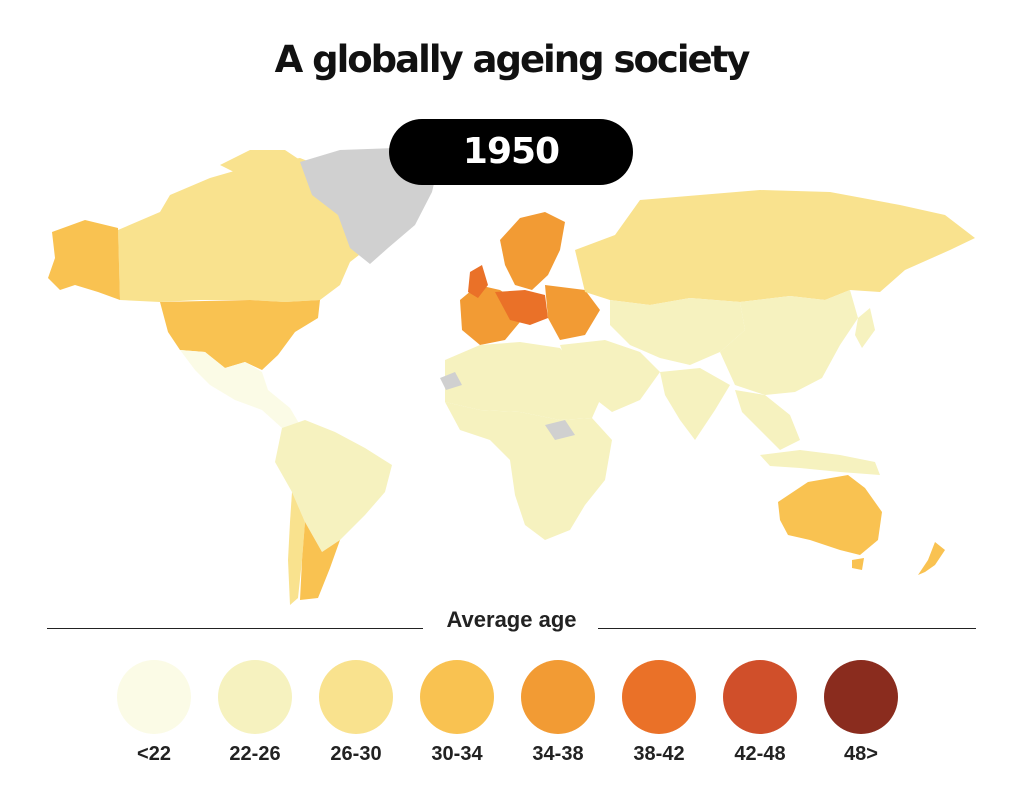  What do you see at coordinates (260, 162) in the screenshot?
I see `region-canada-islands` at bounding box center [260, 162].